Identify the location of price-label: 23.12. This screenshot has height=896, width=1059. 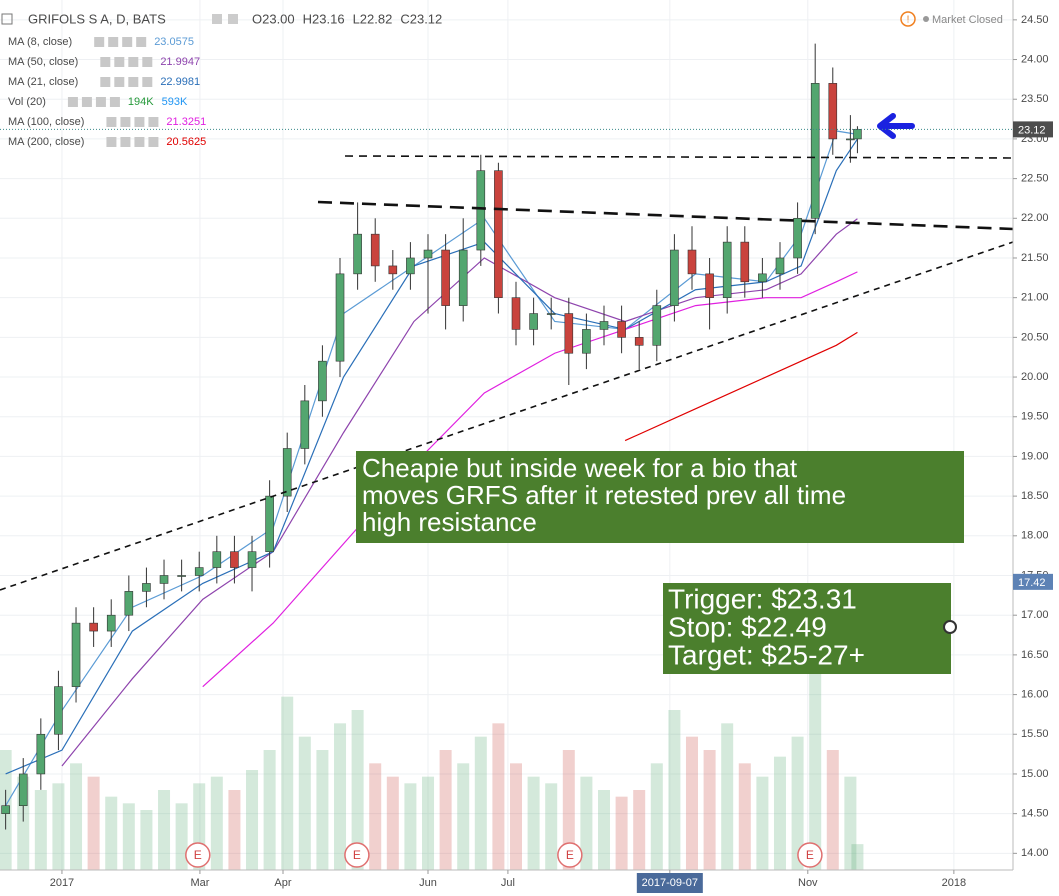
(1032, 130).